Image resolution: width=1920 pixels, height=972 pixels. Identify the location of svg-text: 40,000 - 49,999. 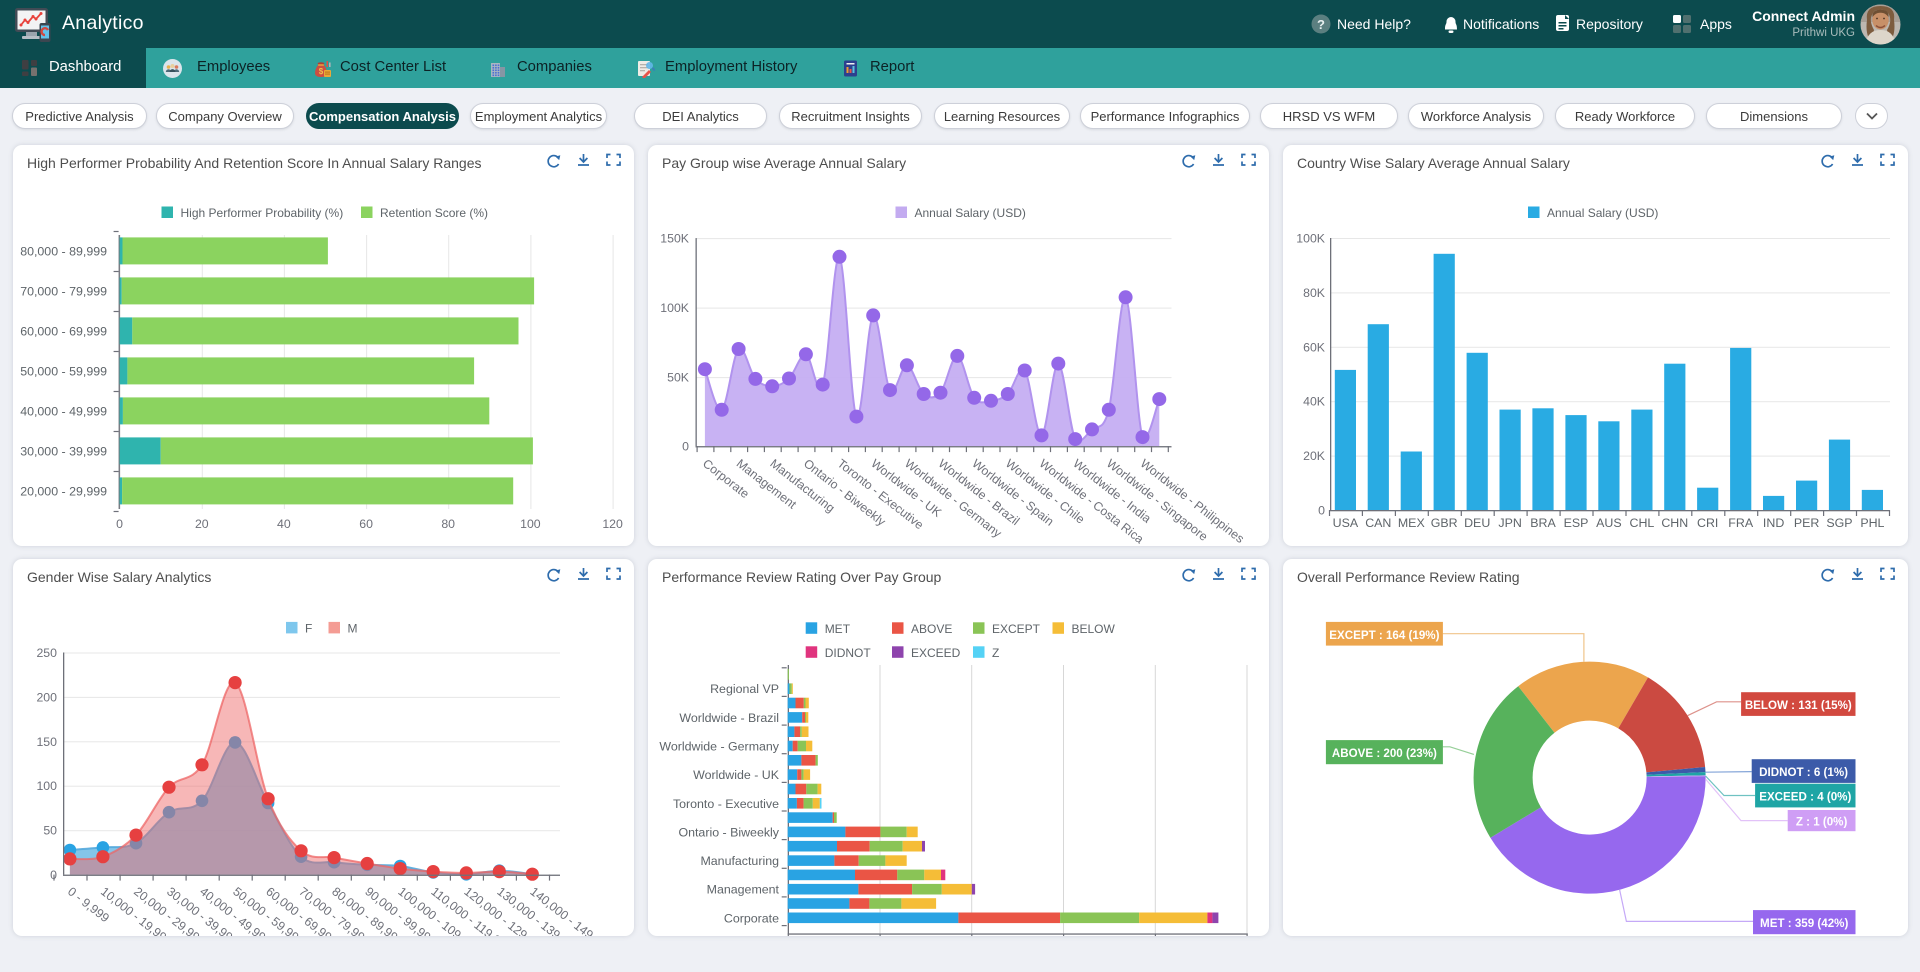
(63, 411).